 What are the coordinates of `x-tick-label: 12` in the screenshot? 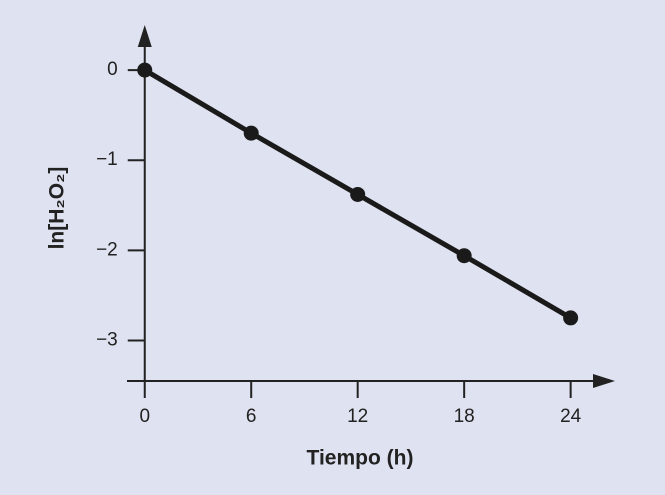 It's located at (357, 416).